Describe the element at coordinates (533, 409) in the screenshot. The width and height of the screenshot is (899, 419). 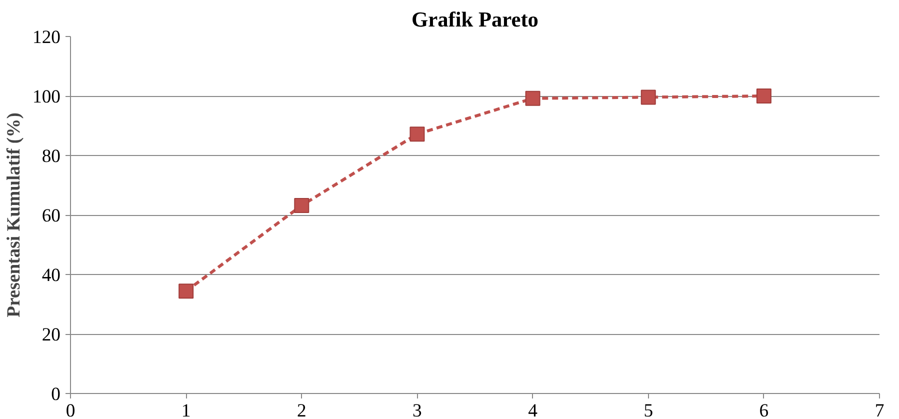
I see `x-tick-label: 4` at that location.